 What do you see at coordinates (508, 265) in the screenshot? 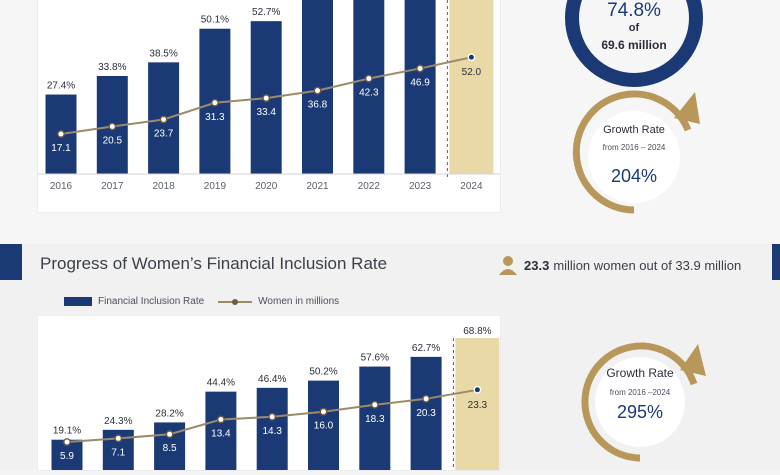
I see `woman-icon` at bounding box center [508, 265].